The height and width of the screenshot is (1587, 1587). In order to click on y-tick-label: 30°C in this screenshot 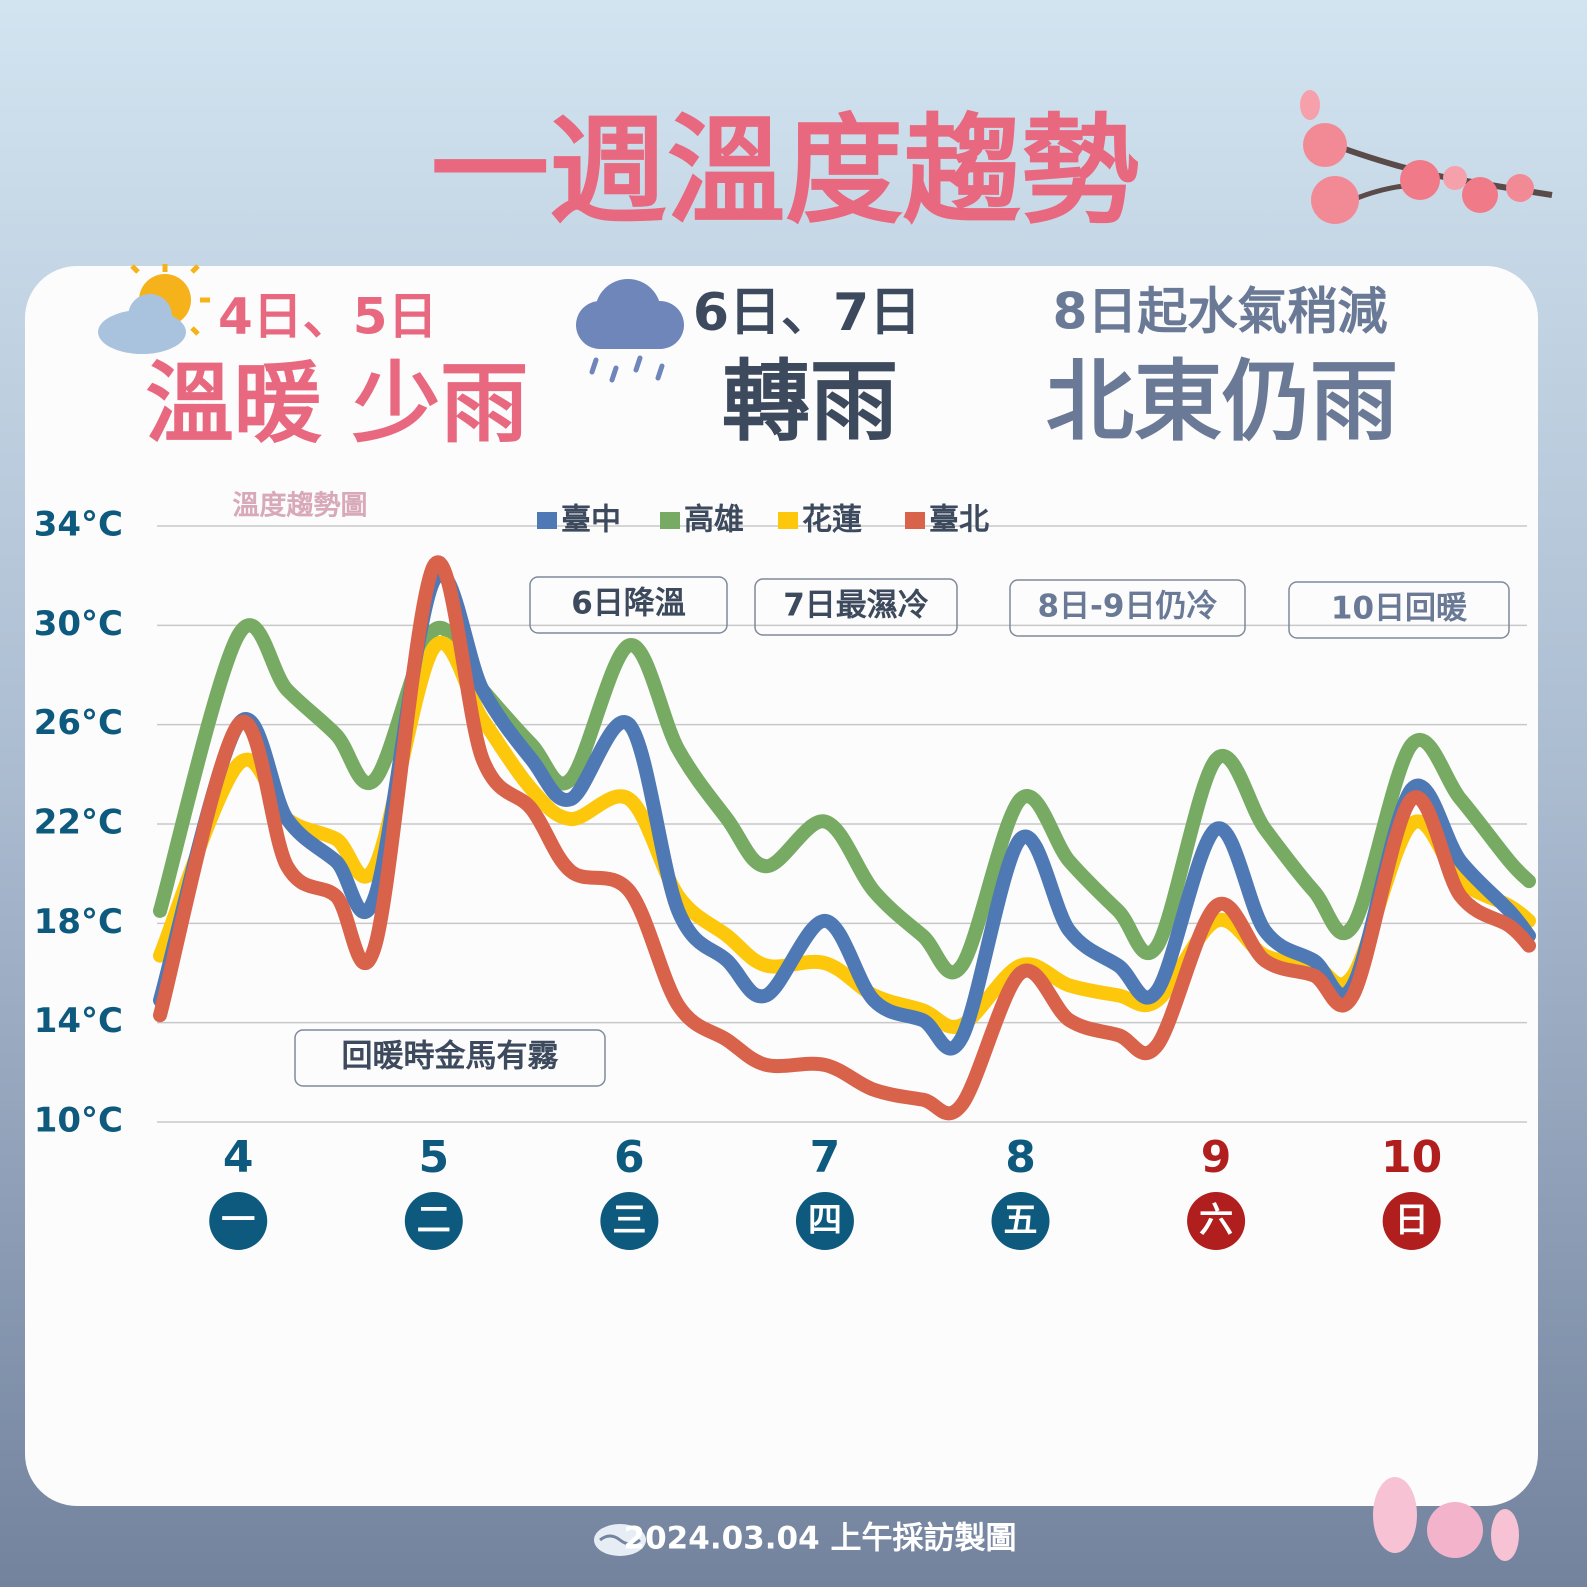, I will do `click(78, 624)`.